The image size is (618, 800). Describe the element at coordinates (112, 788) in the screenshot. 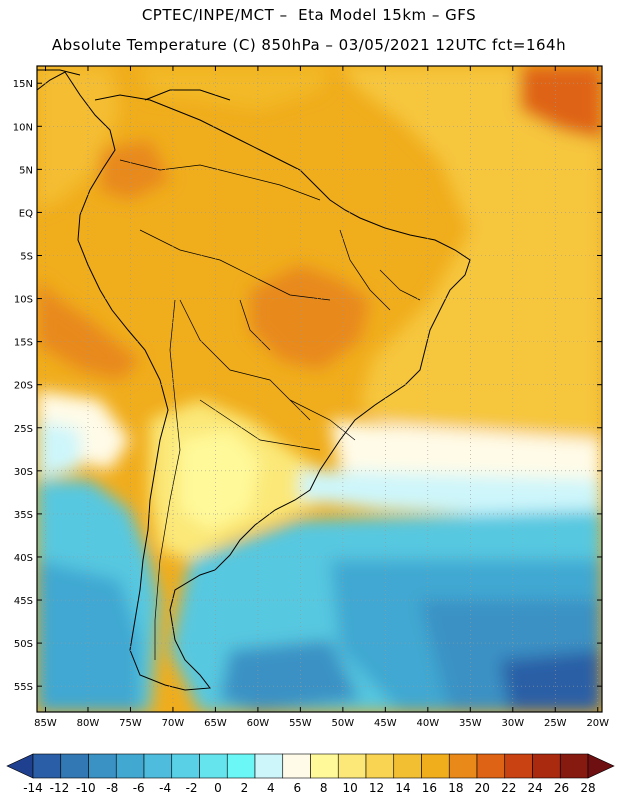

I see `colorbar-label: -8` at that location.